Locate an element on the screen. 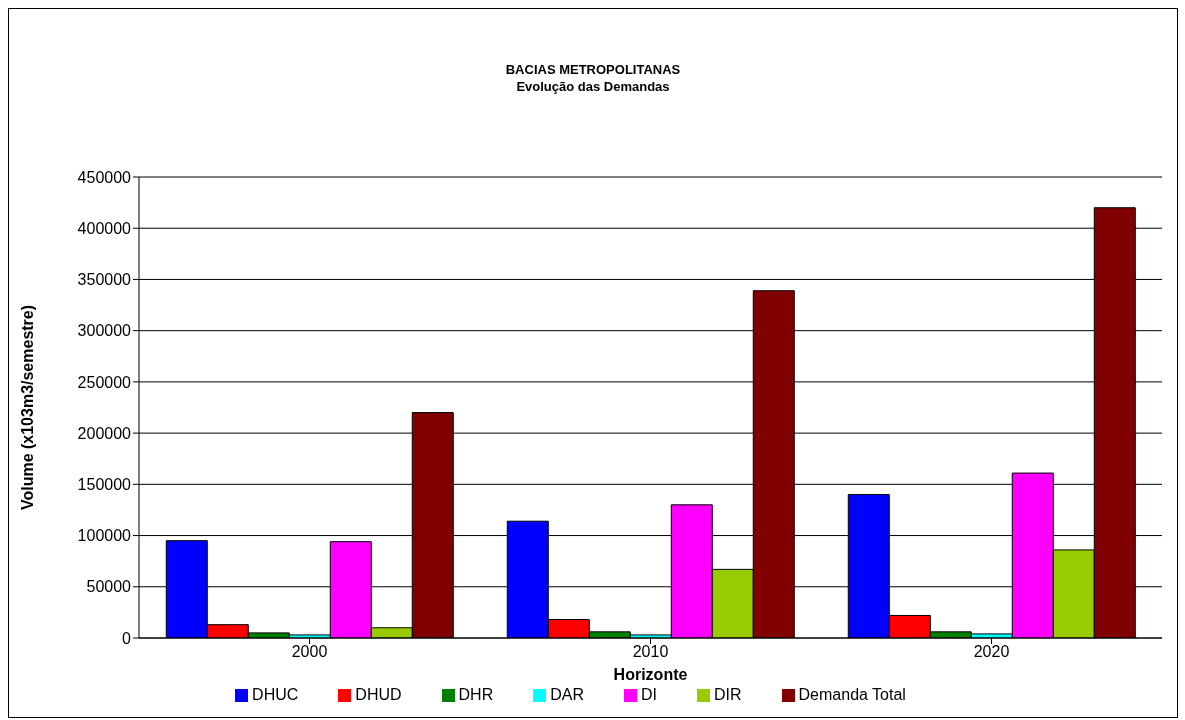  x-tick-label: 2020 is located at coordinates (991, 652).